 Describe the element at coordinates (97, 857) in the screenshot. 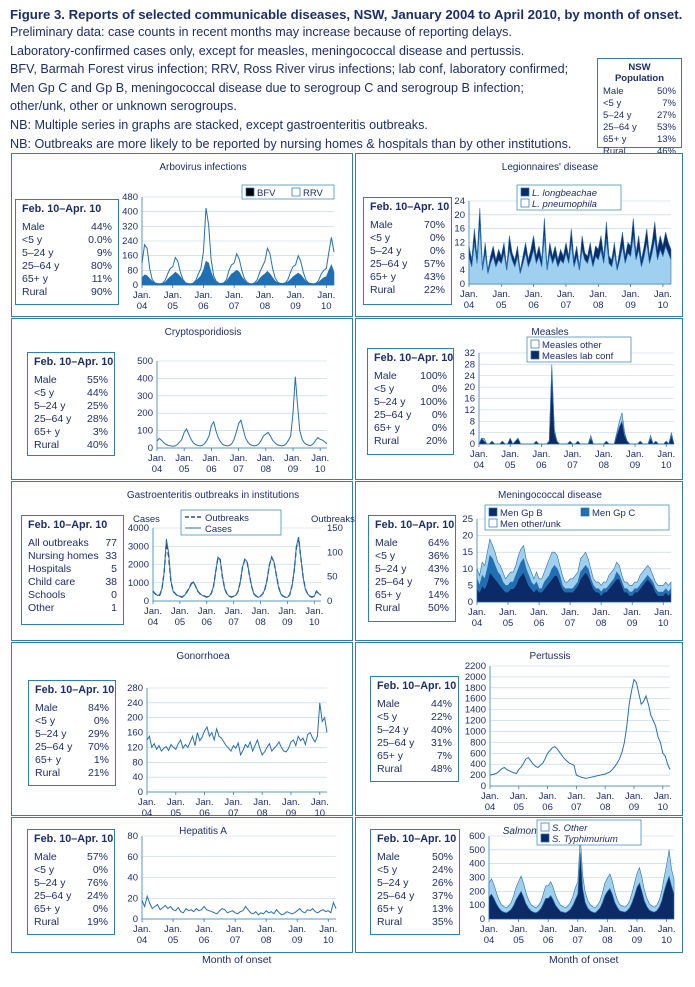

I see `stats-value: 57%` at that location.